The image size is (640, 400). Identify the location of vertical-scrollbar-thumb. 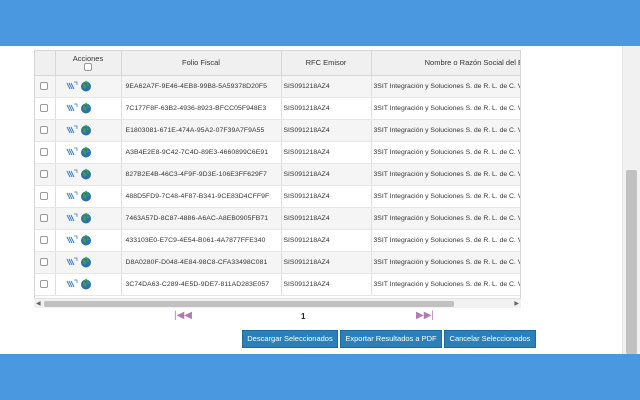
(631, 262).